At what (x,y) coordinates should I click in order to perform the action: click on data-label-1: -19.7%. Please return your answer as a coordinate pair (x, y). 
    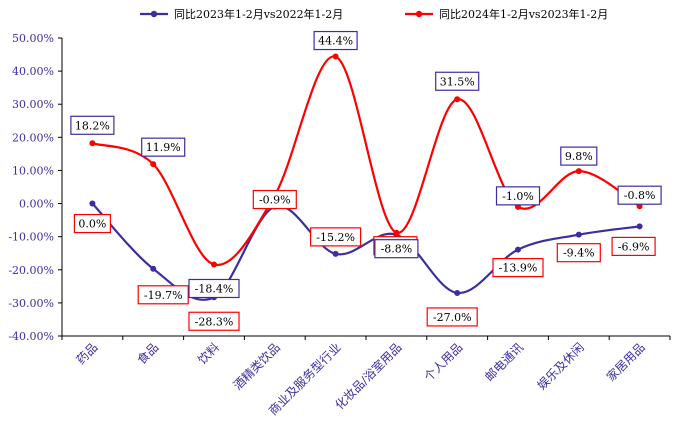
    Looking at the image, I should click on (163, 295).